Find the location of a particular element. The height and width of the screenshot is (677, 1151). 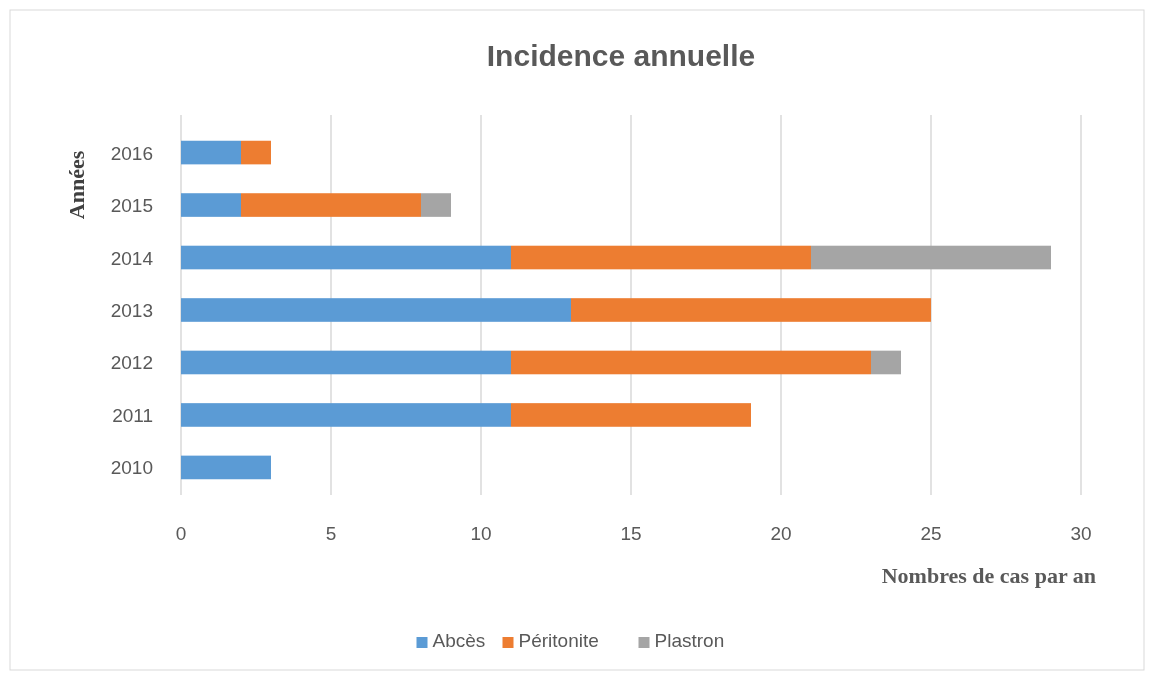

legend-label: Péritonite is located at coordinates (558, 640).